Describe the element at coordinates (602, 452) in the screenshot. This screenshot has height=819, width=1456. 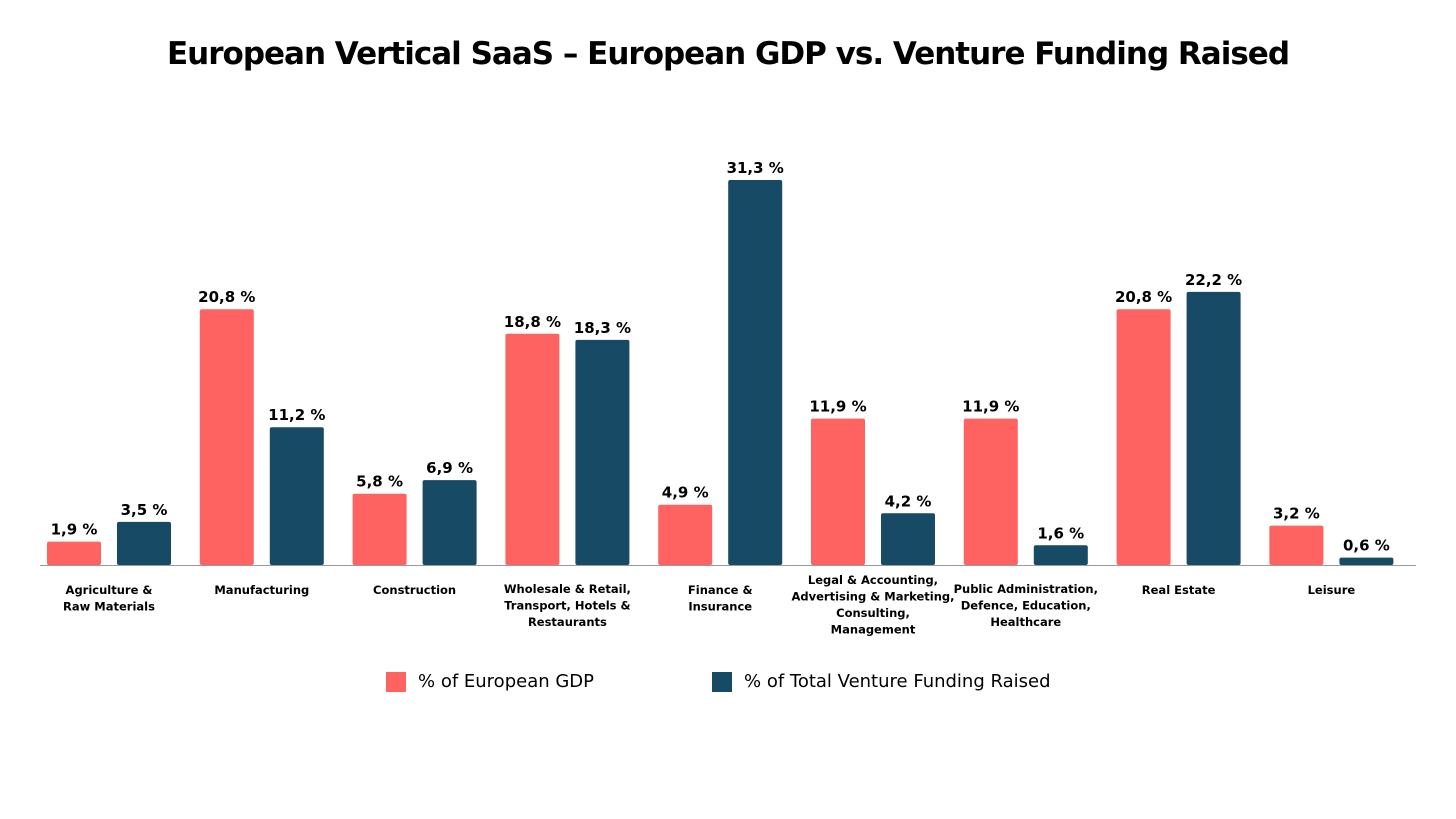
I see `bar-funding-wholesale-retail-transport-hotels-restaurants` at that location.